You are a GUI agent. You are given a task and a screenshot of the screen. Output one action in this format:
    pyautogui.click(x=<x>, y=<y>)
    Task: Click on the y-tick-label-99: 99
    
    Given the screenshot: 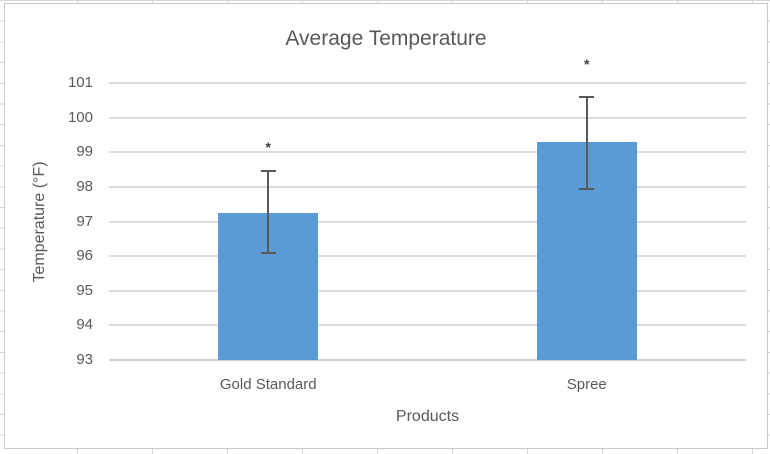 What is the action you would take?
    pyautogui.click(x=84, y=152)
    